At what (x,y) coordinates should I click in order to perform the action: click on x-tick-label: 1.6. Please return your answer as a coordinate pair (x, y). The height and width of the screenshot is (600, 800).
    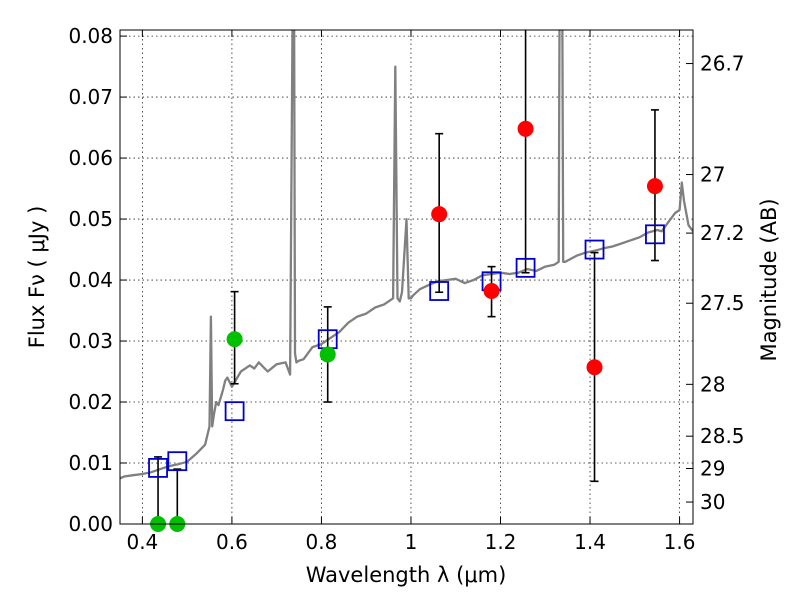
    Looking at the image, I should click on (680, 542).